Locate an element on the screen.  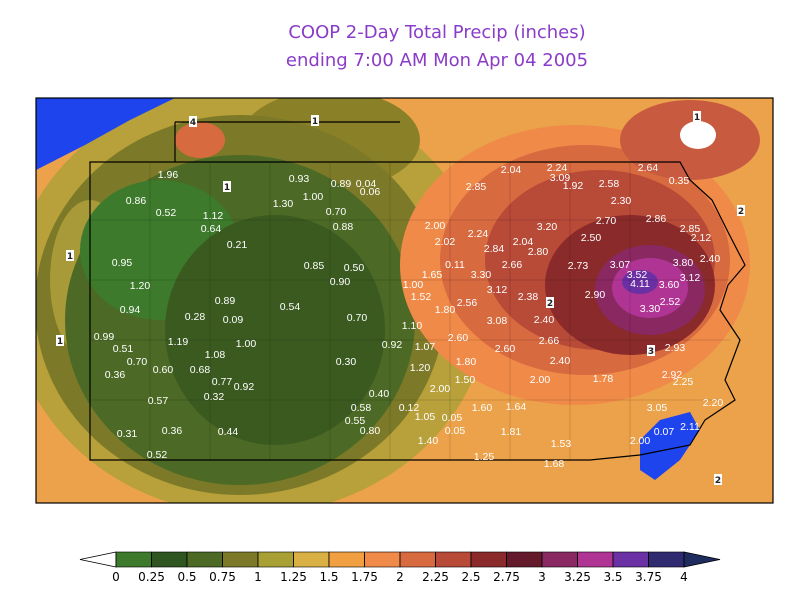
colorbar-tick-label: 1.5 is located at coordinates (328, 577).